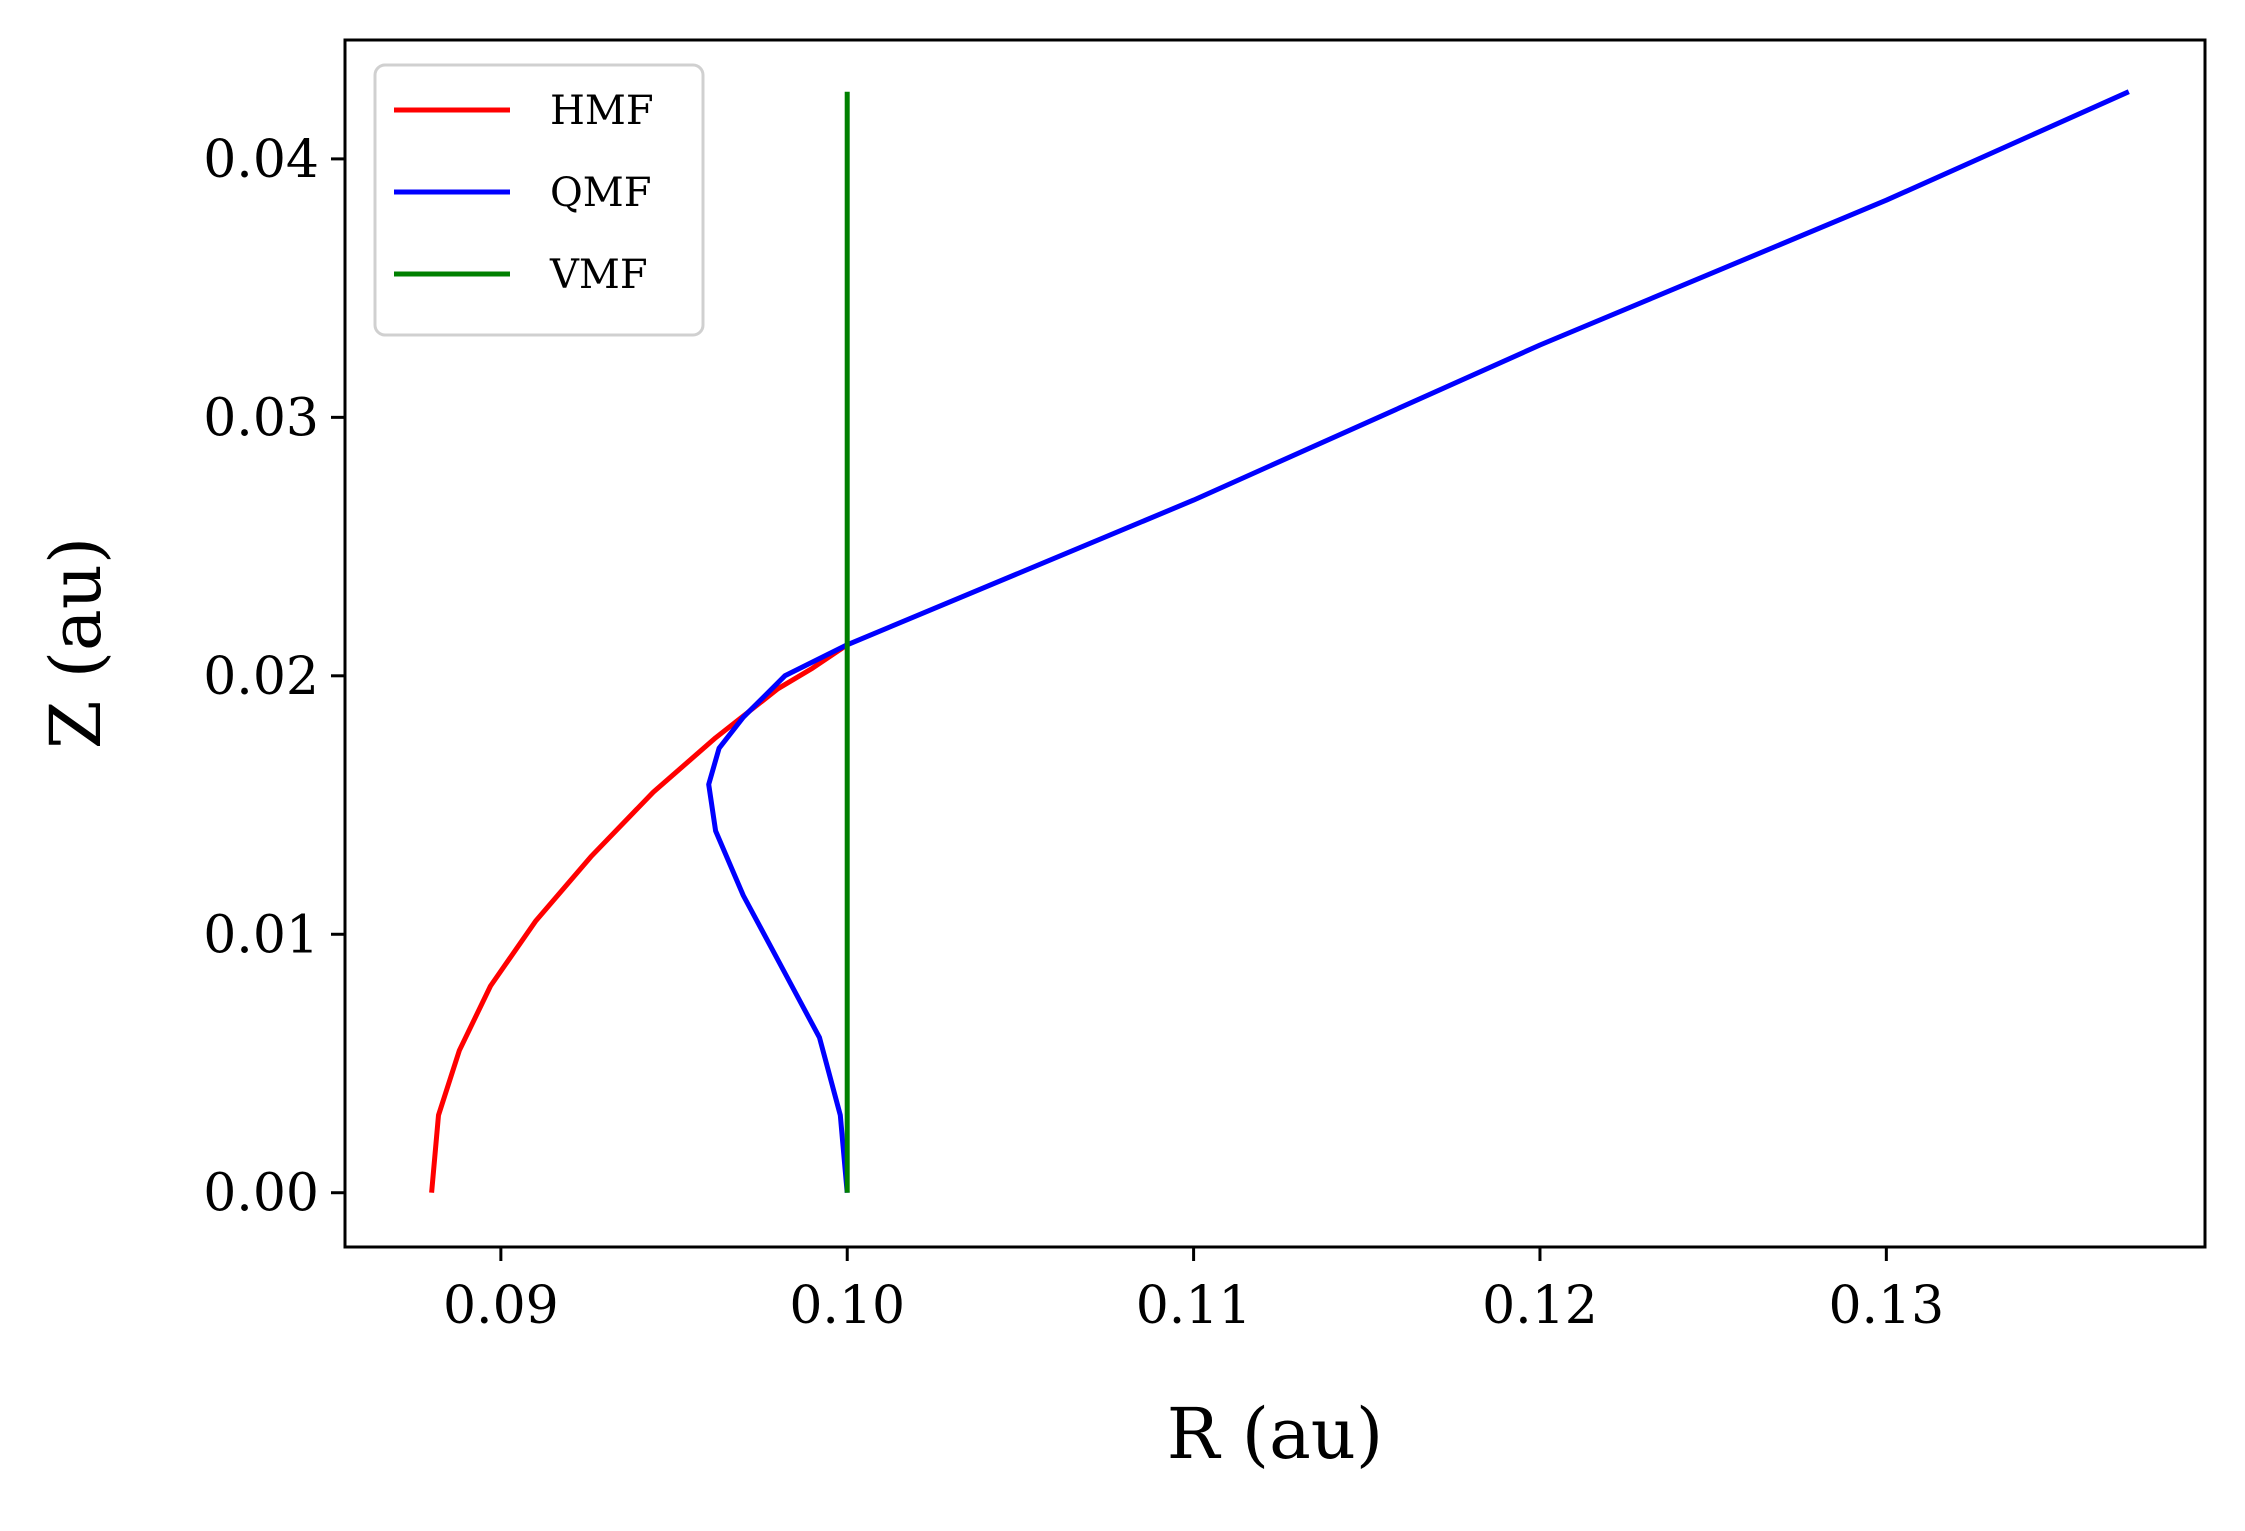 The height and width of the screenshot is (1531, 2245). I want to click on x-axis: 0.09 0.10 0.11 0.12 0.13, so click(1193, 1291).